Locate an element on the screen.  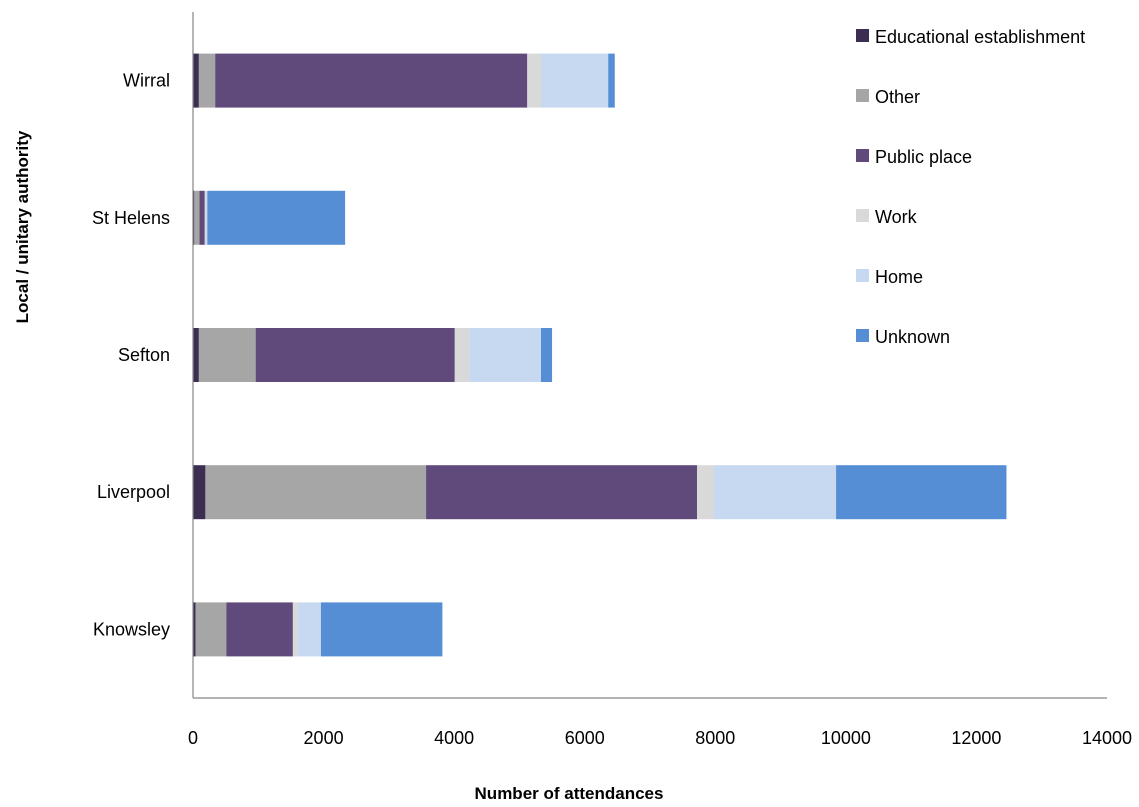
y-axis-title: Local / unitary authority is located at coordinates (22, 226).